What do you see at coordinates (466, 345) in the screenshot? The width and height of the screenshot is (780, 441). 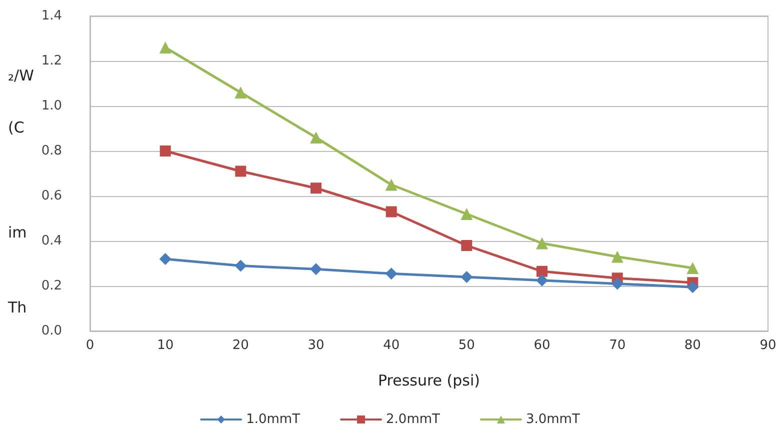 I see `x-tick-label: 50` at bounding box center [466, 345].